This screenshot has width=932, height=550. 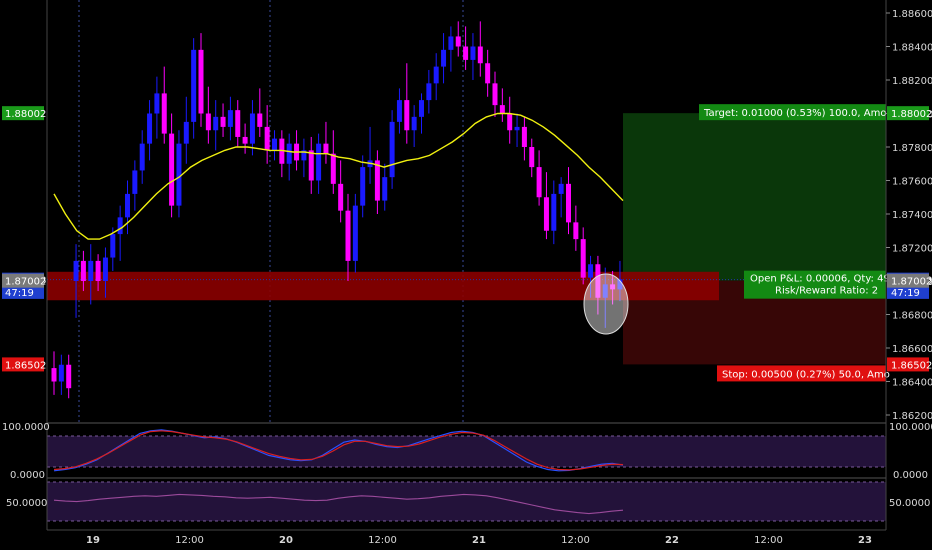 I want to click on price-tick-label: 1.87600, so click(x=912, y=182).